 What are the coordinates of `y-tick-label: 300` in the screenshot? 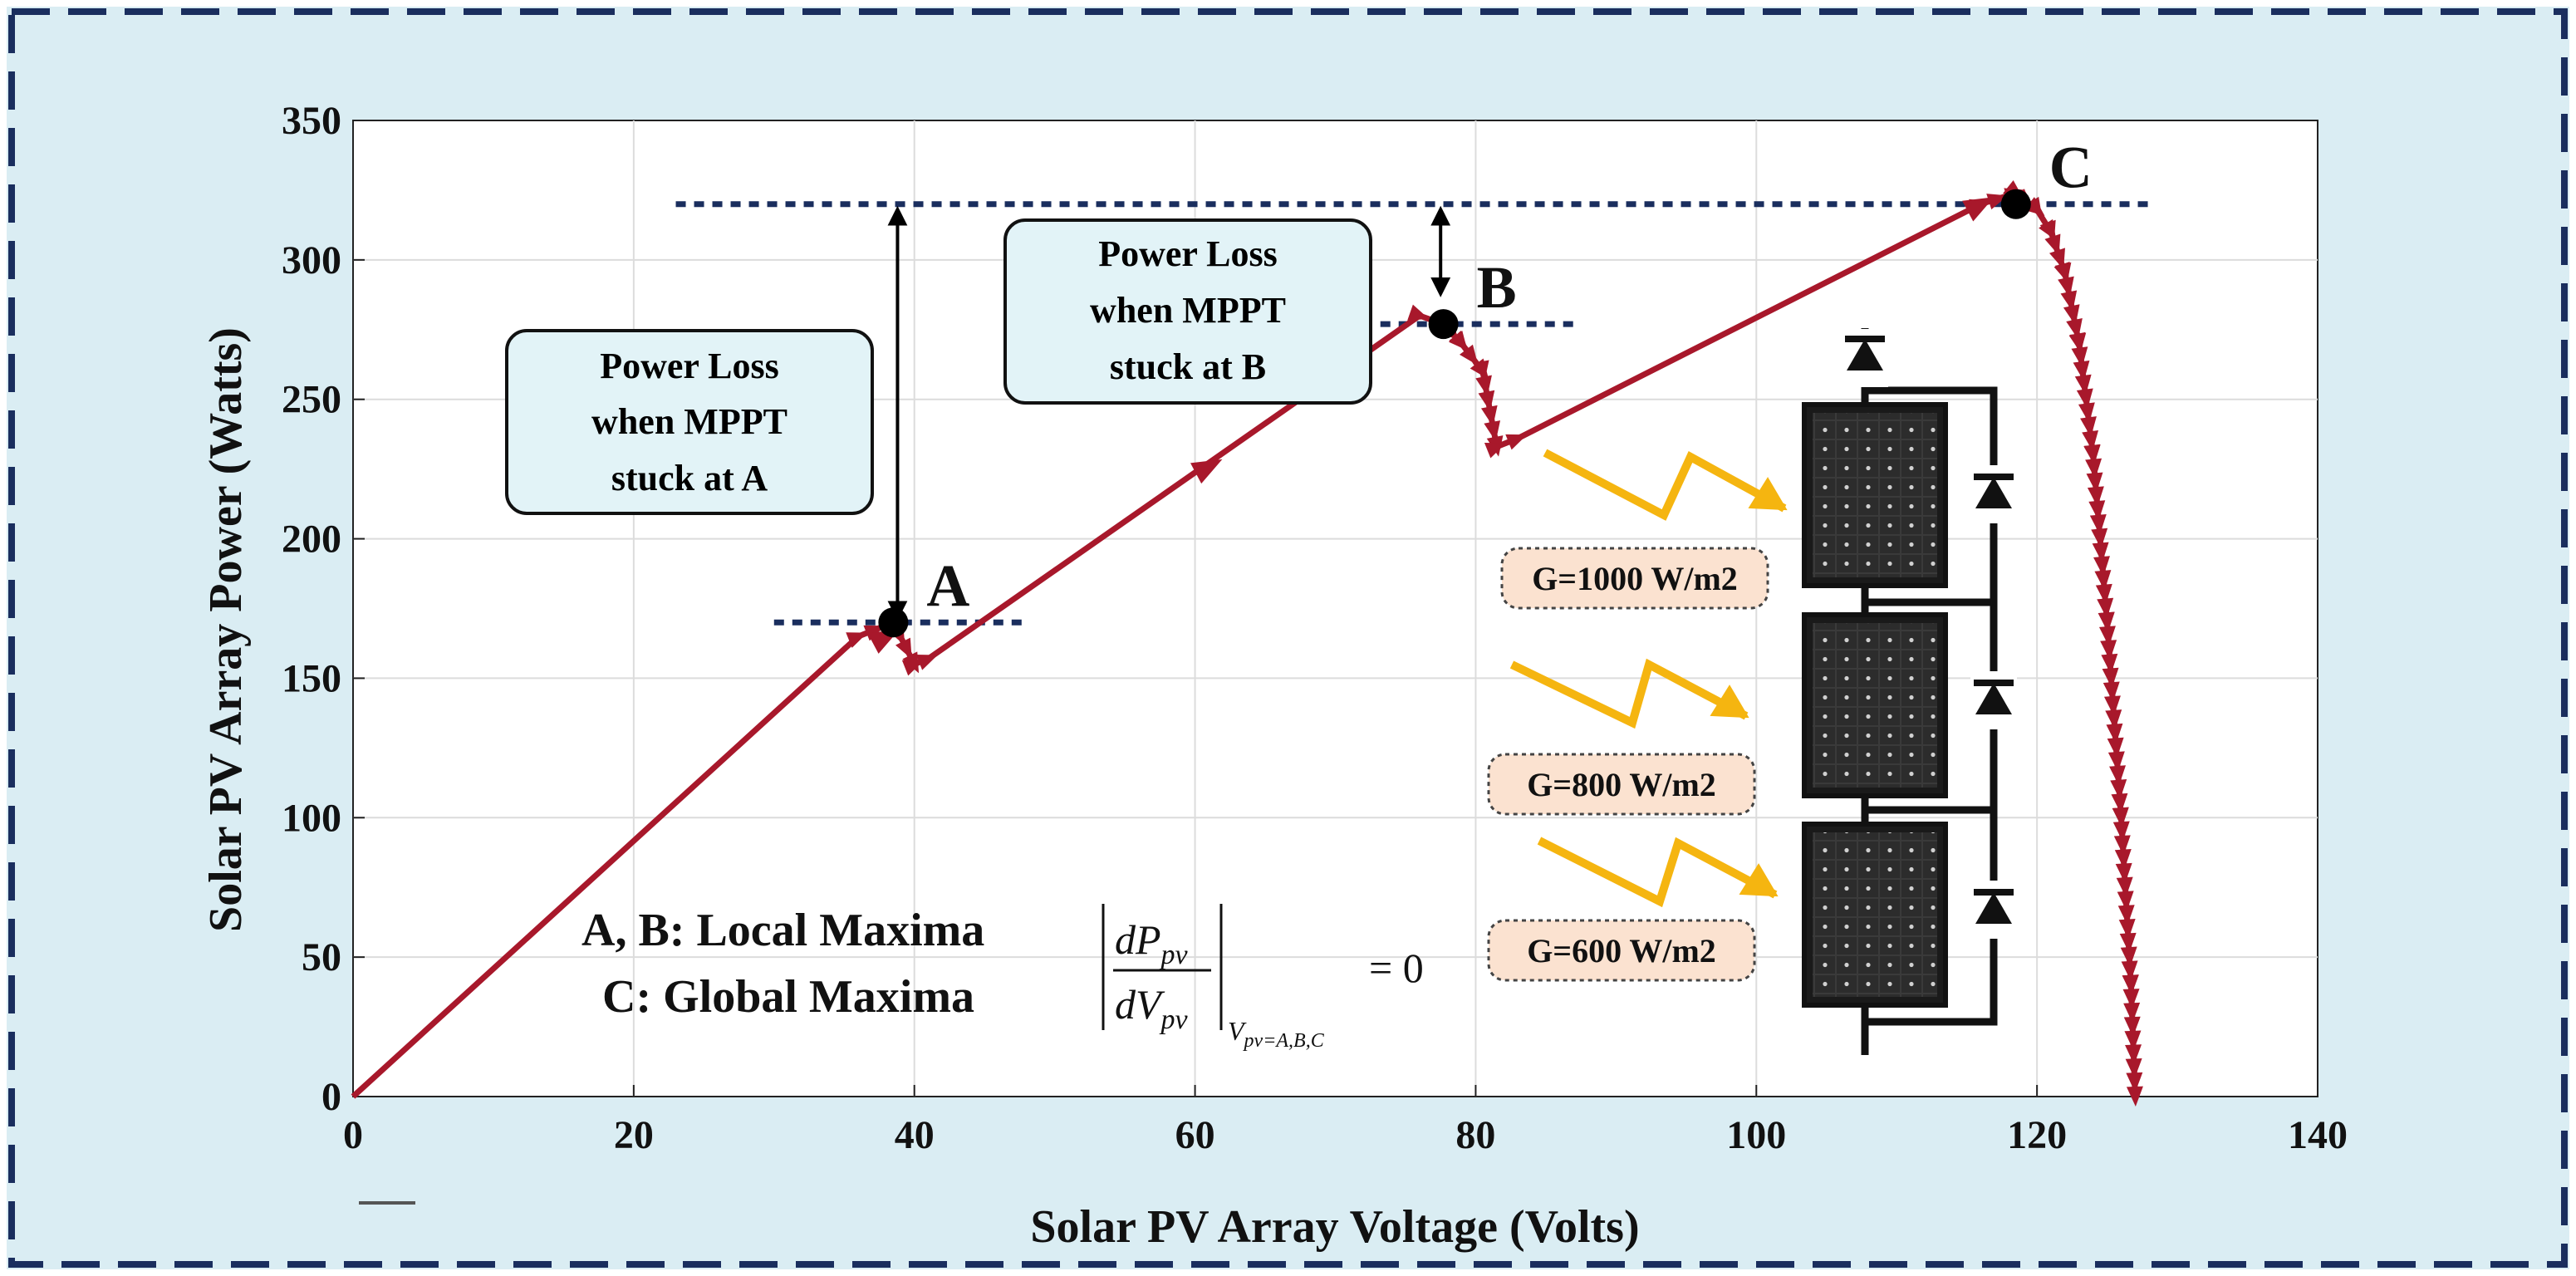 It's located at (311, 260).